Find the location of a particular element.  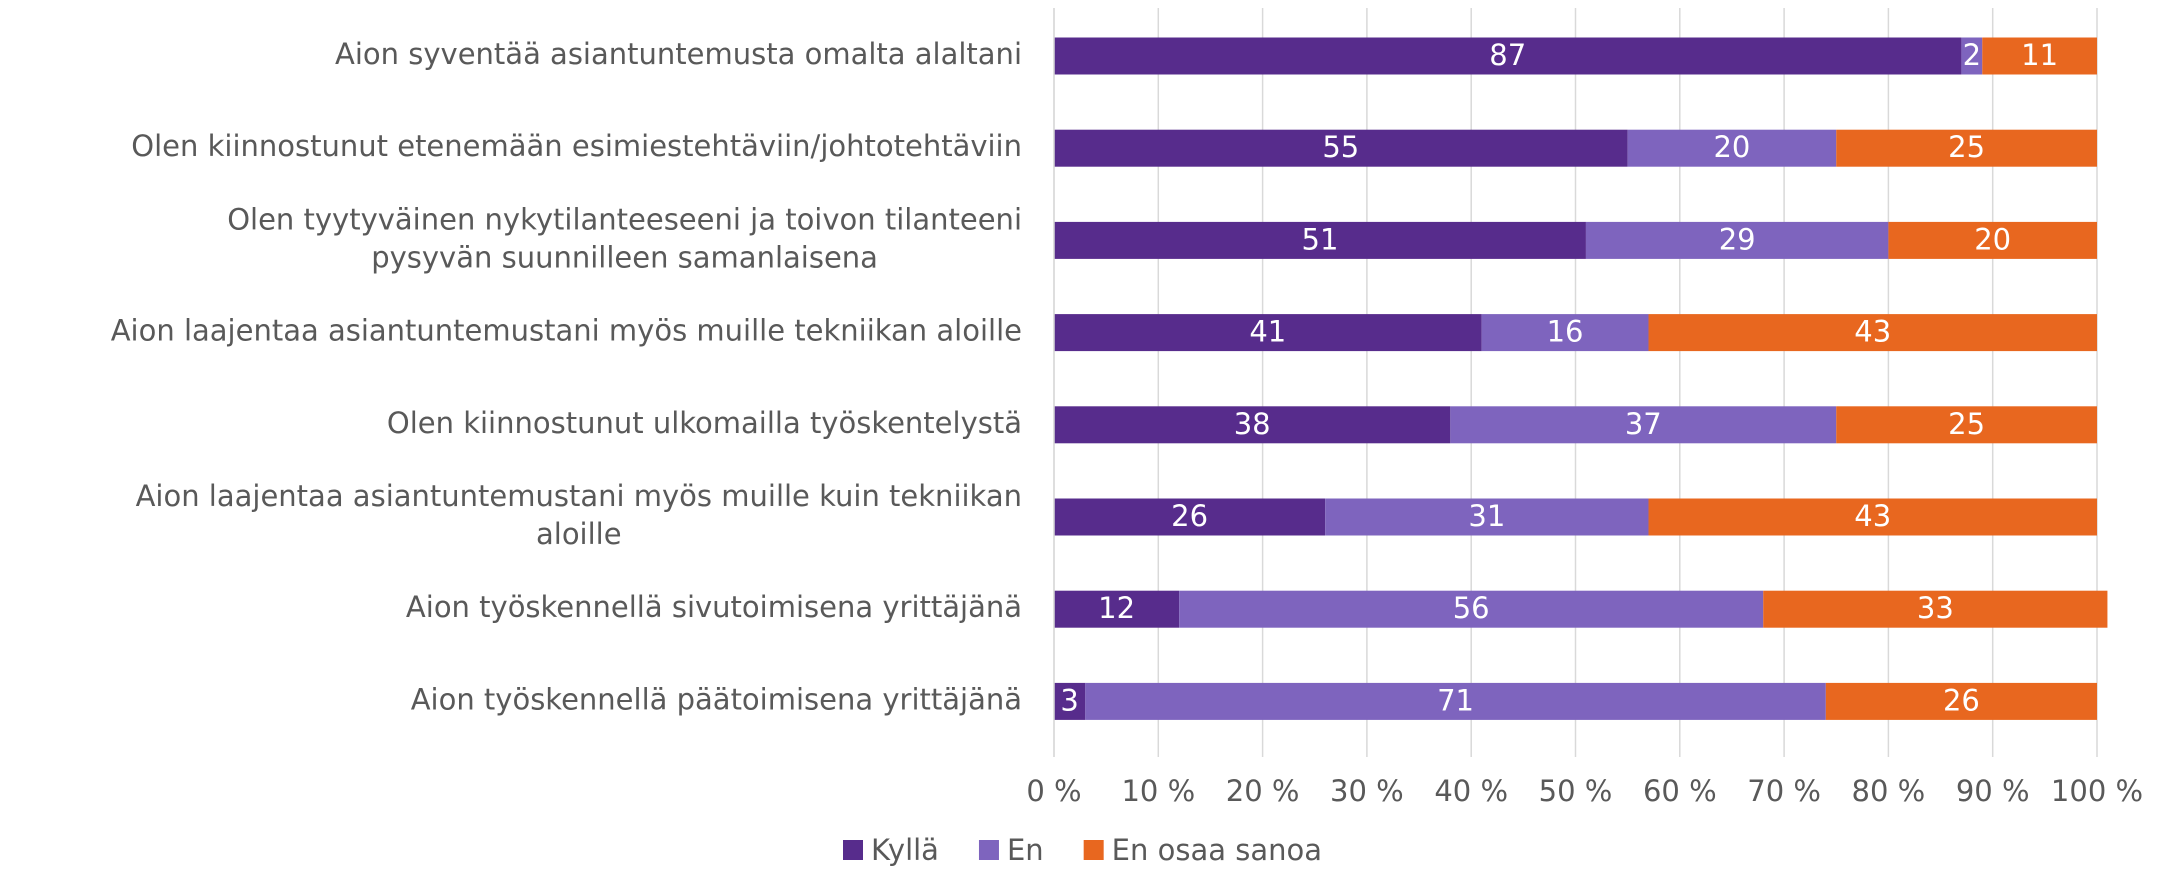

x-tick-label: 50 % is located at coordinates (1576, 791).